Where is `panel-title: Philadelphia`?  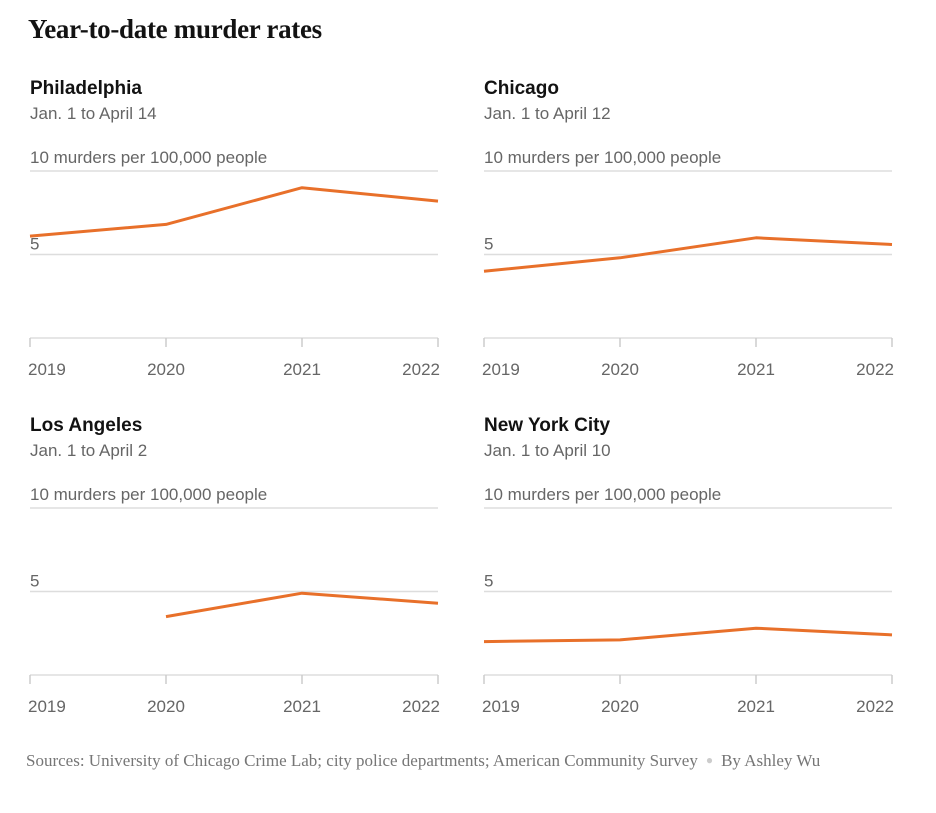 panel-title: Philadelphia is located at coordinates (86, 88).